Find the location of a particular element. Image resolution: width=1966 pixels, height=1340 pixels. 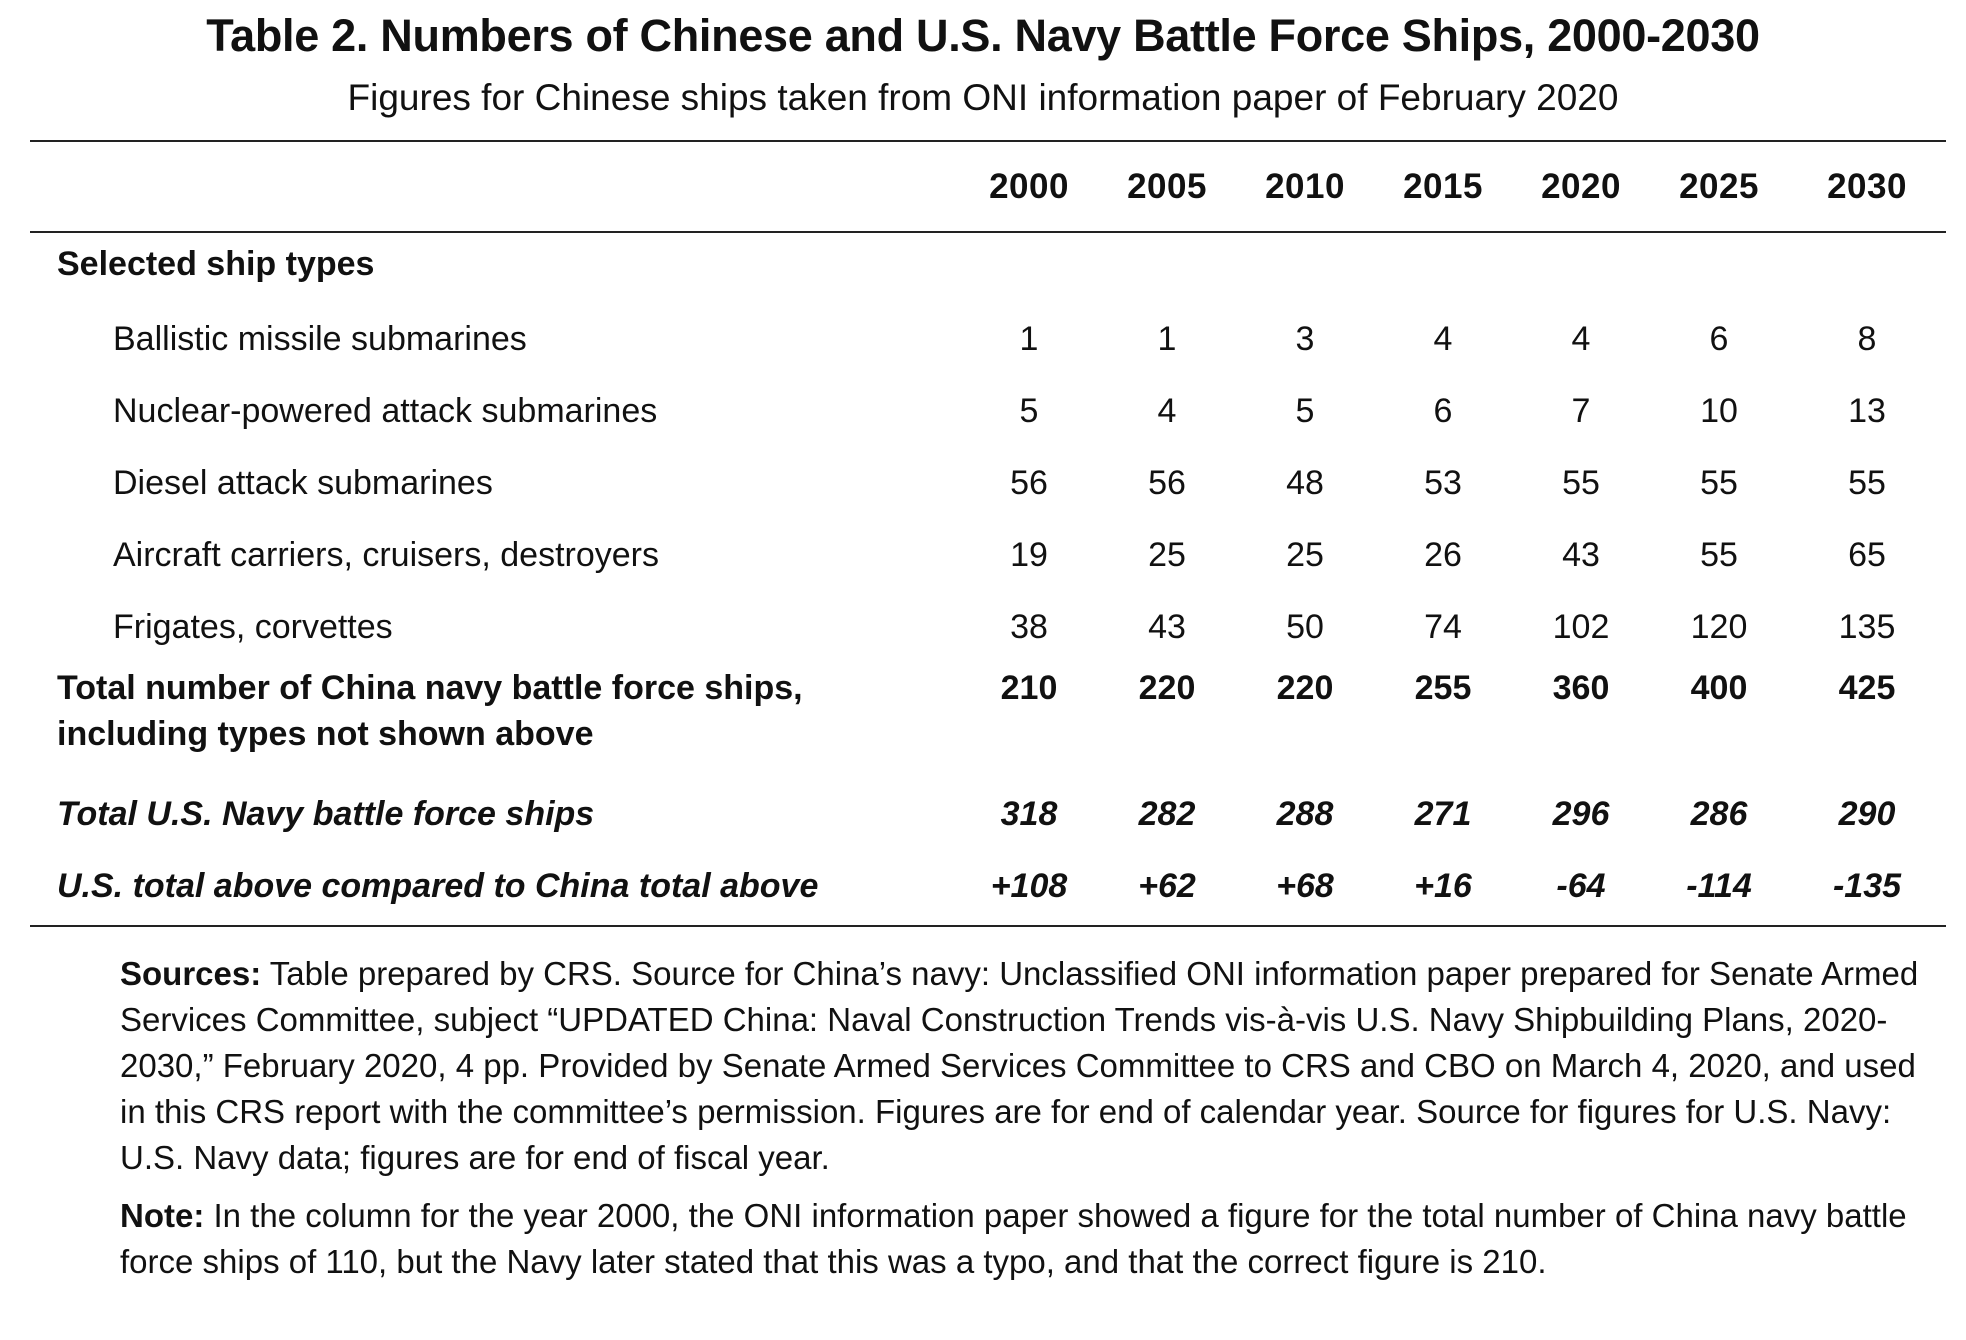

table-cell: 135 is located at coordinates (1867, 627).